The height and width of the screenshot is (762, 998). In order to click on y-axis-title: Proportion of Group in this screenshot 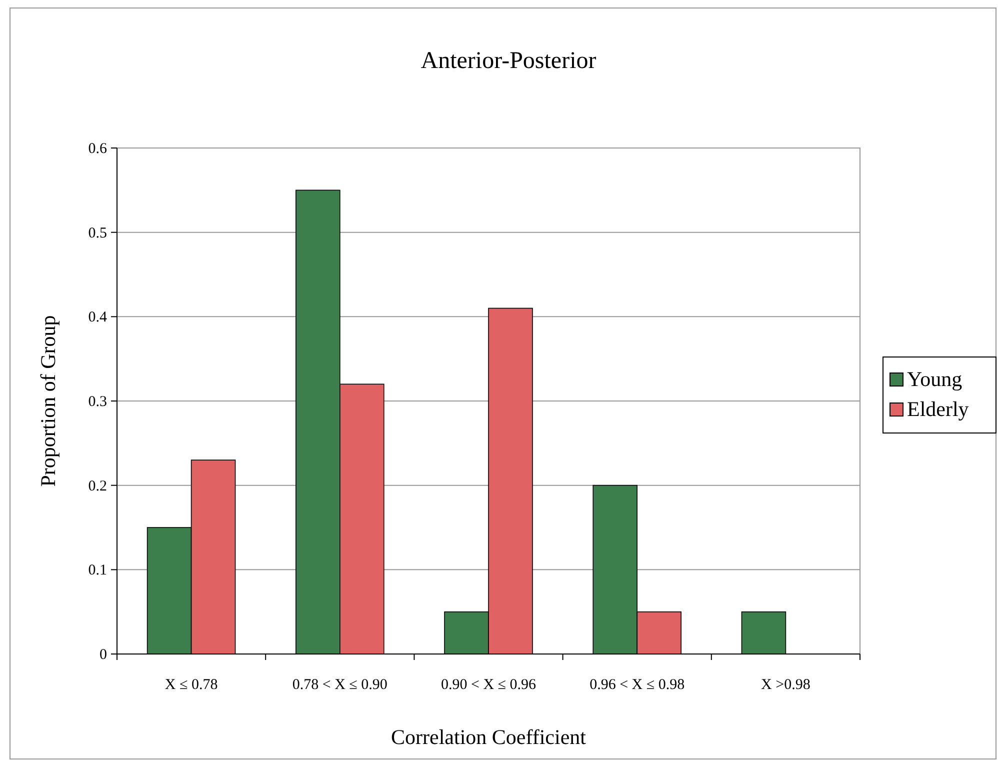, I will do `click(48, 401)`.